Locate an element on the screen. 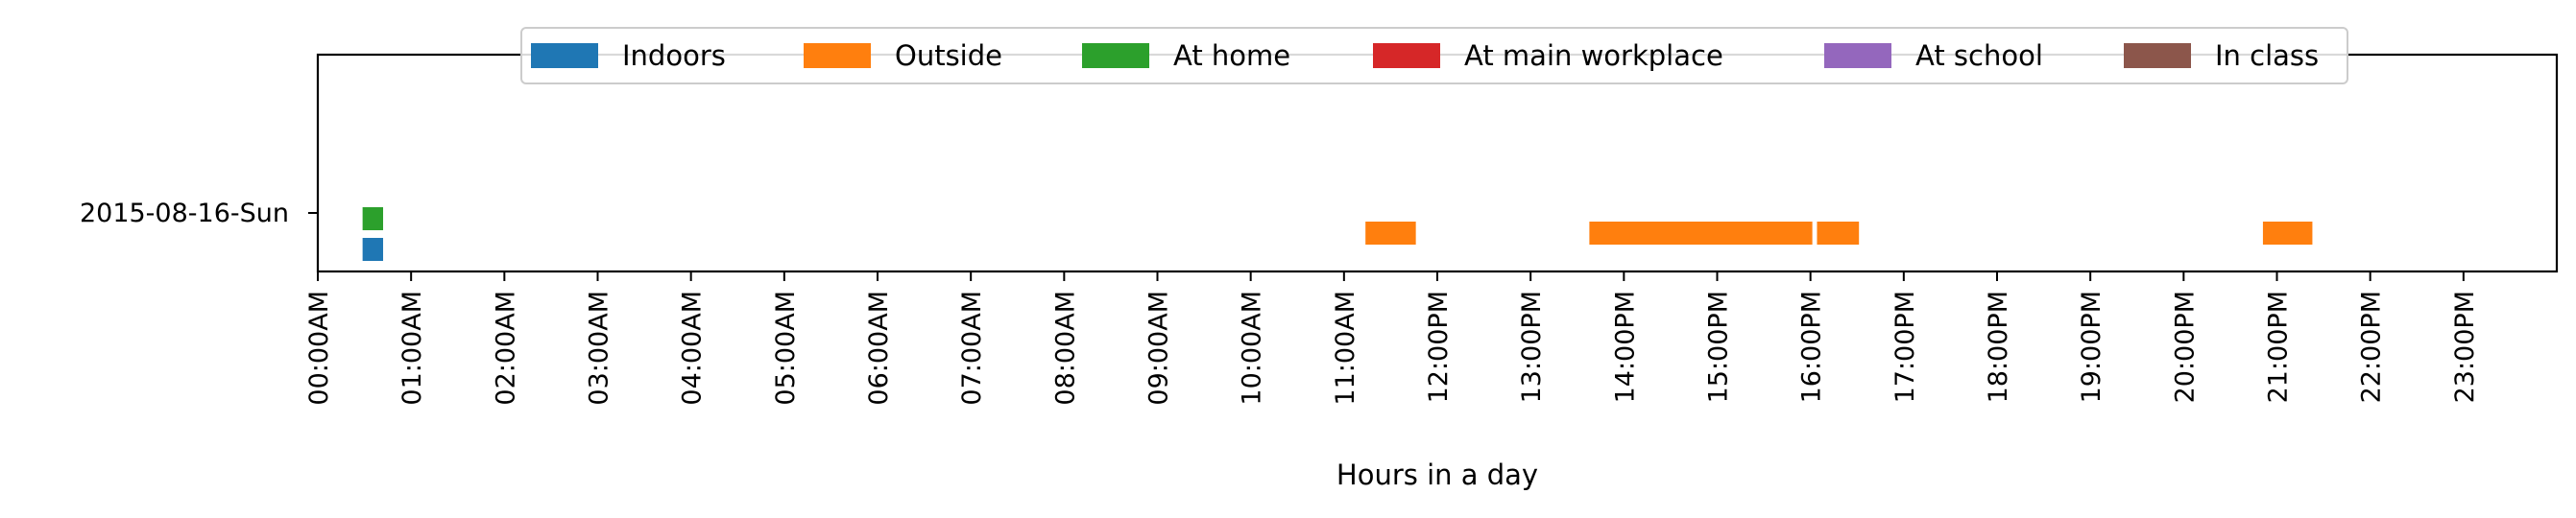 Image resolution: width=2576 pixels, height=518 pixels. x-tick-label: 04:00AM is located at coordinates (693, 348).